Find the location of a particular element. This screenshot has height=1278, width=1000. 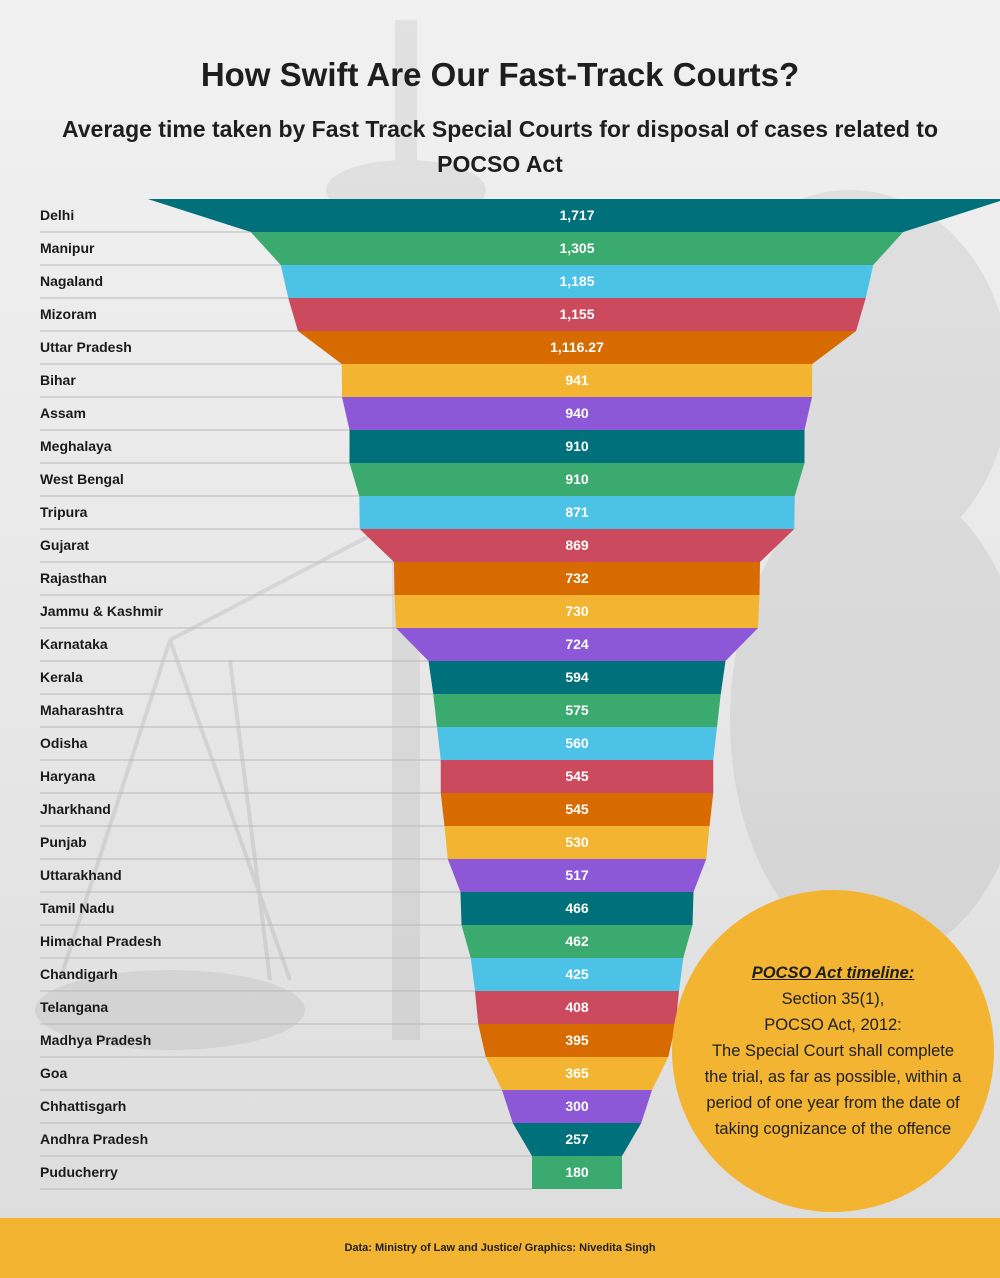

state-label: Chhattisgarh is located at coordinates (83, 1106).